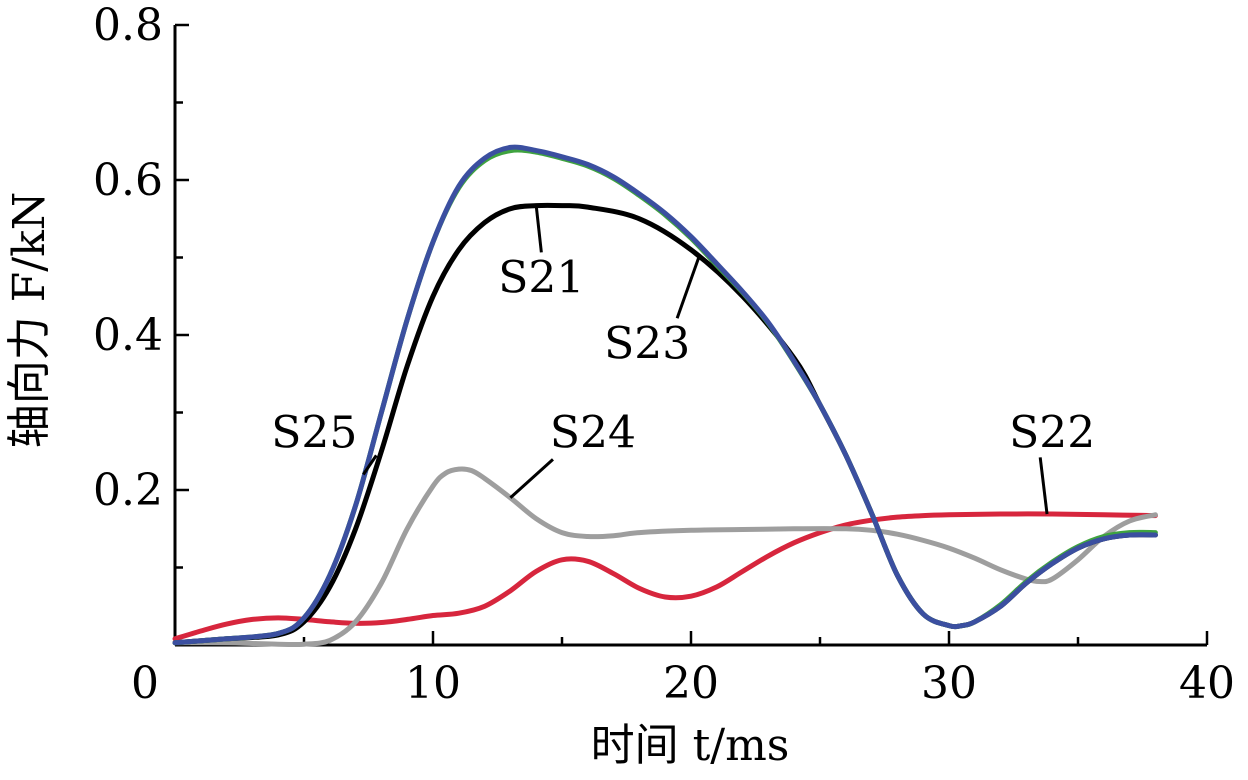 Image resolution: width=1248 pixels, height=780 pixels. I want to click on x-tick-label: 40, so click(1207, 683).